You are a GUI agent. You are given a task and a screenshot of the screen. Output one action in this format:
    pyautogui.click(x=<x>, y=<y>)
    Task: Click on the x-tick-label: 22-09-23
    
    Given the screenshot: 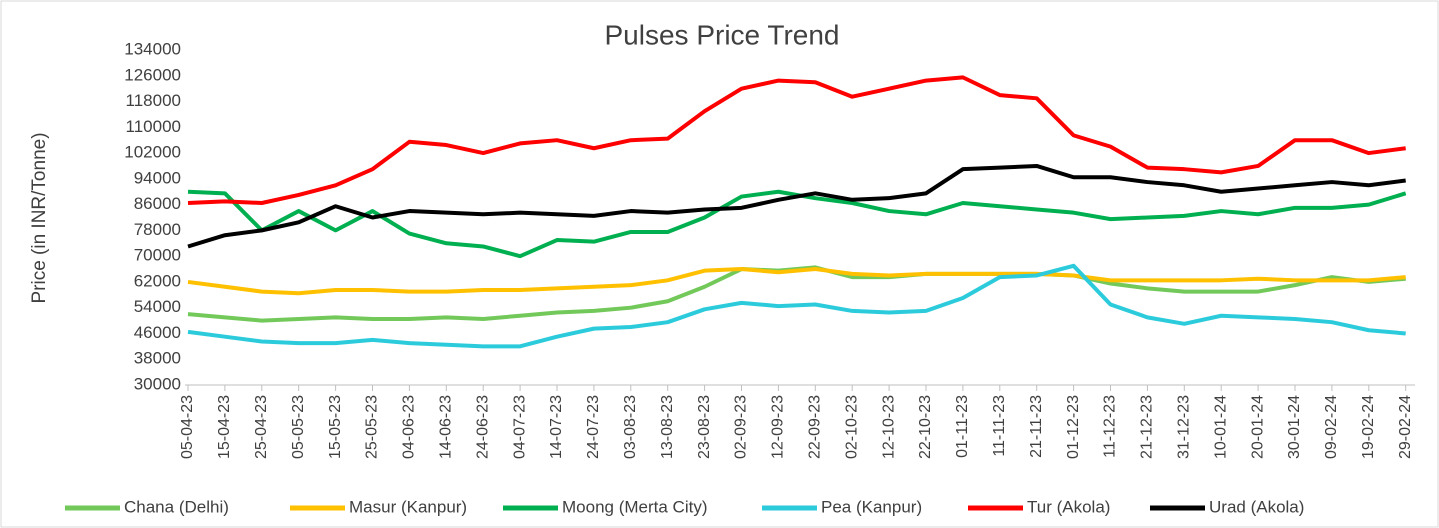 What is the action you would take?
    pyautogui.click(x=815, y=427)
    